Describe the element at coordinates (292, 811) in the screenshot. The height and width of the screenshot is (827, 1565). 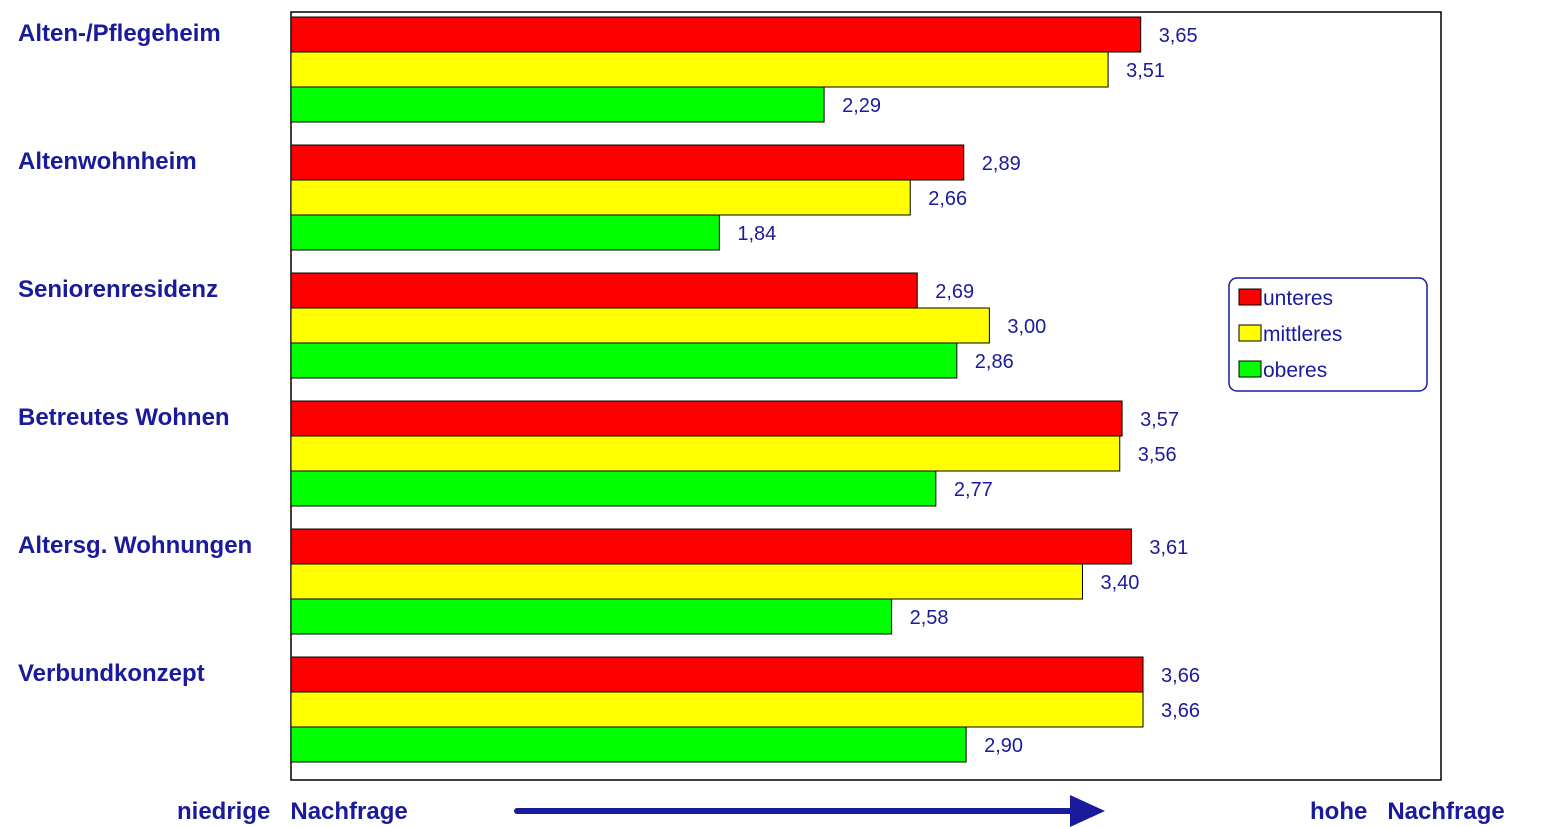
I see `footer-low-demand-label: niedrige Nachfrage` at that location.